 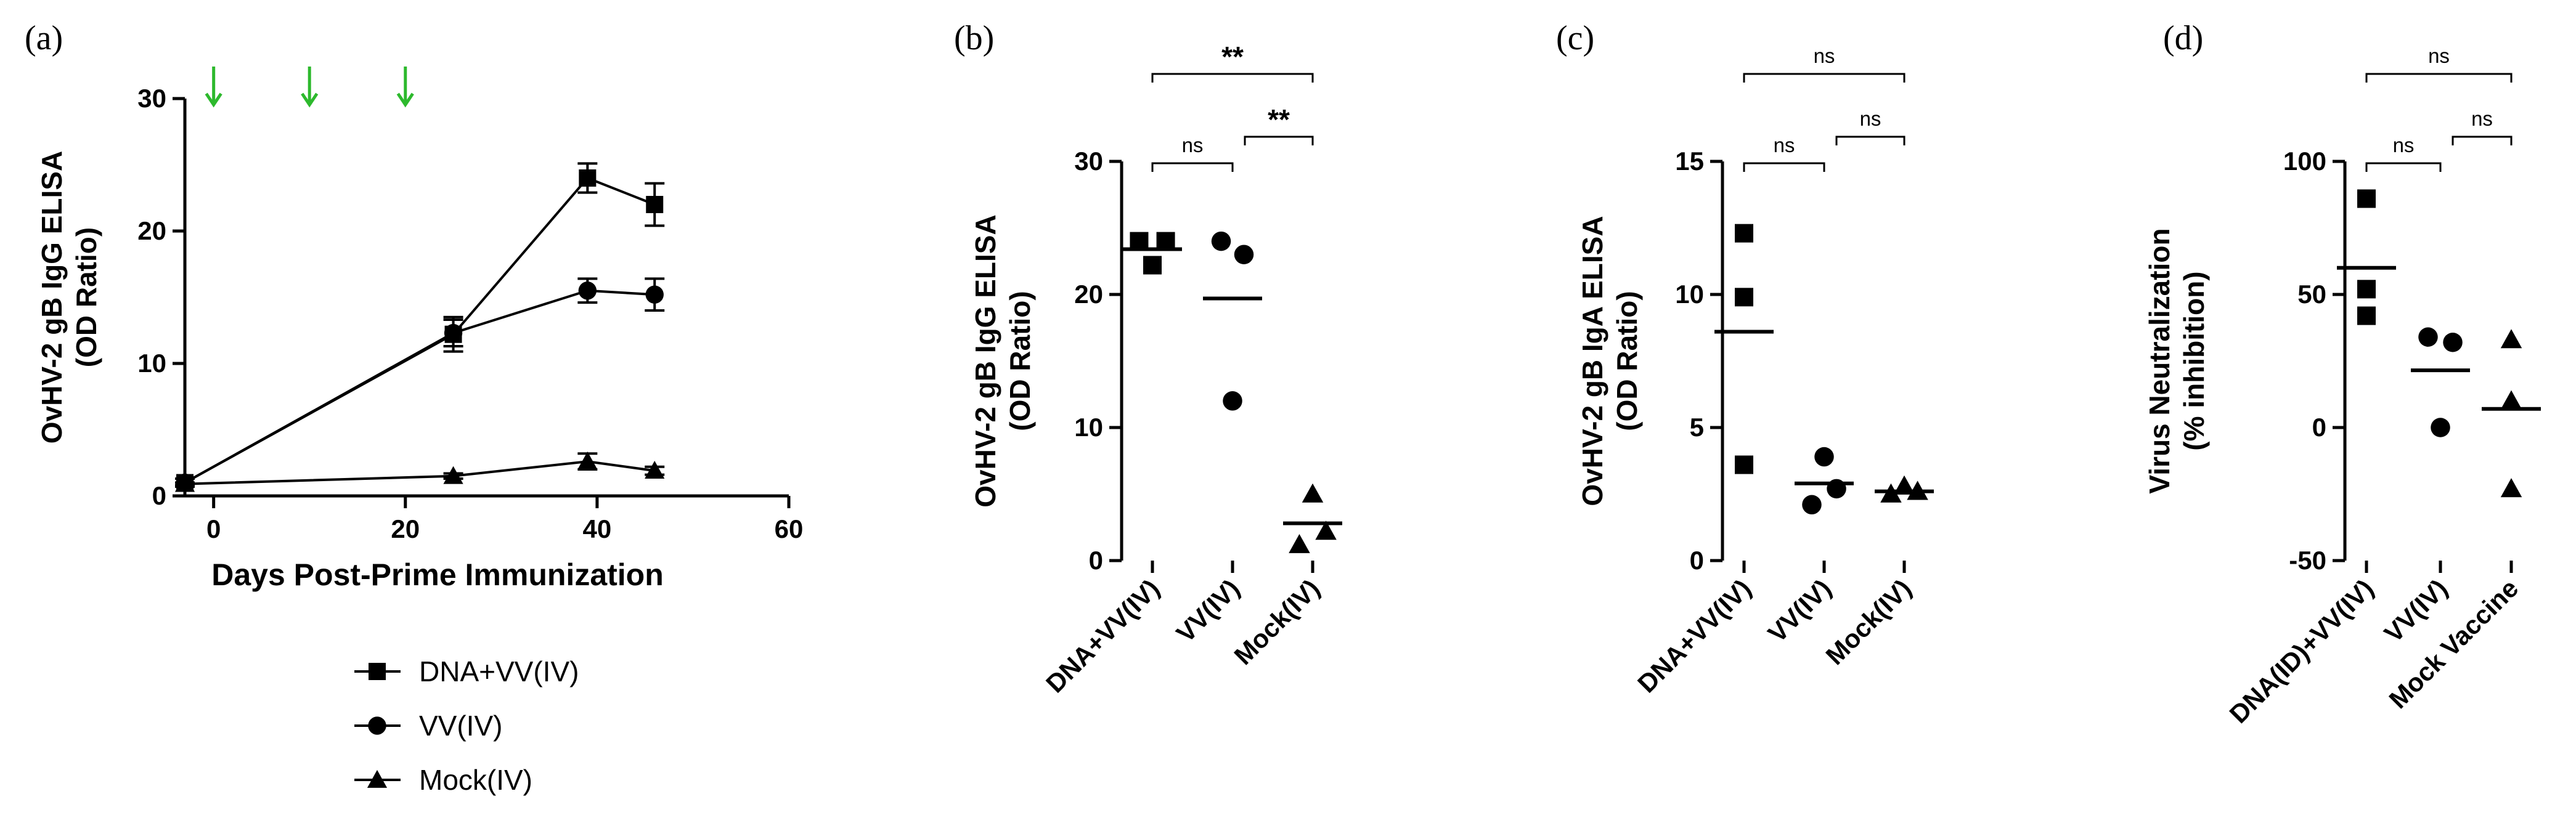 I want to click on y-tick-label: 100, so click(x=2304, y=161).